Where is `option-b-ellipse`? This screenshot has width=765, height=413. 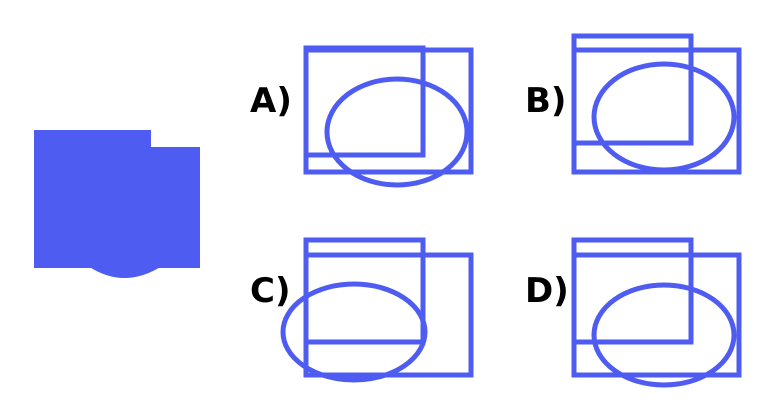
option-b-ellipse is located at coordinates (664, 117).